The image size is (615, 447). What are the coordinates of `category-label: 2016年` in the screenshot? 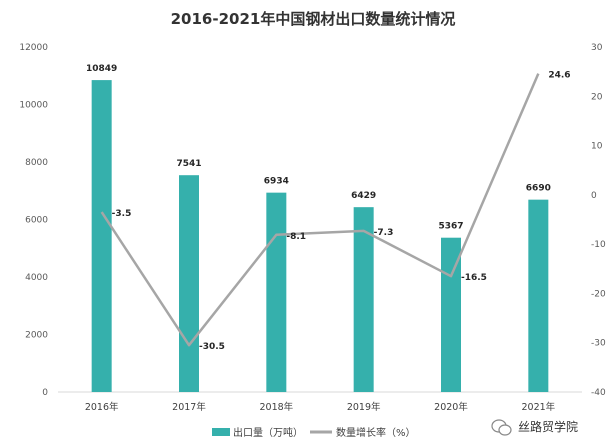 It's located at (102, 407).